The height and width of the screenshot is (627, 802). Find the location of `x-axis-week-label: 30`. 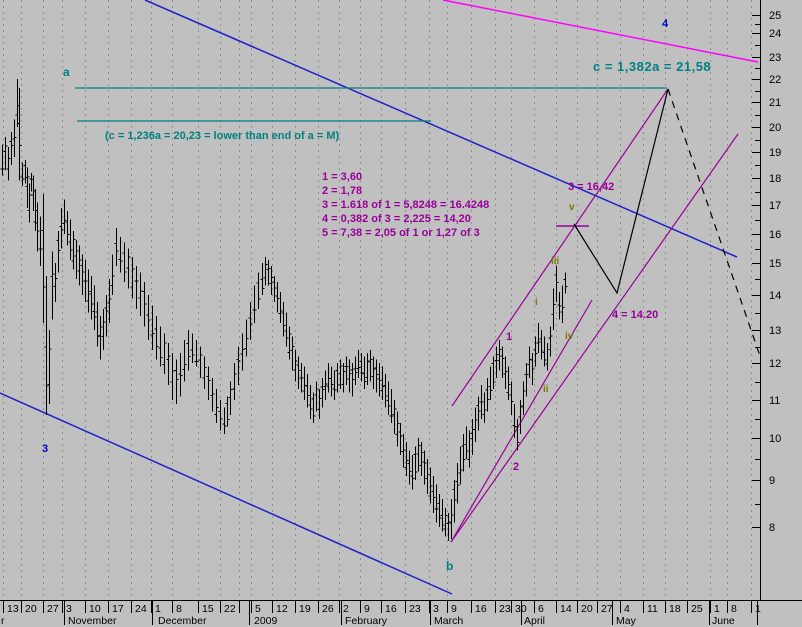

x-axis-week-label: 30 is located at coordinates (521, 609).